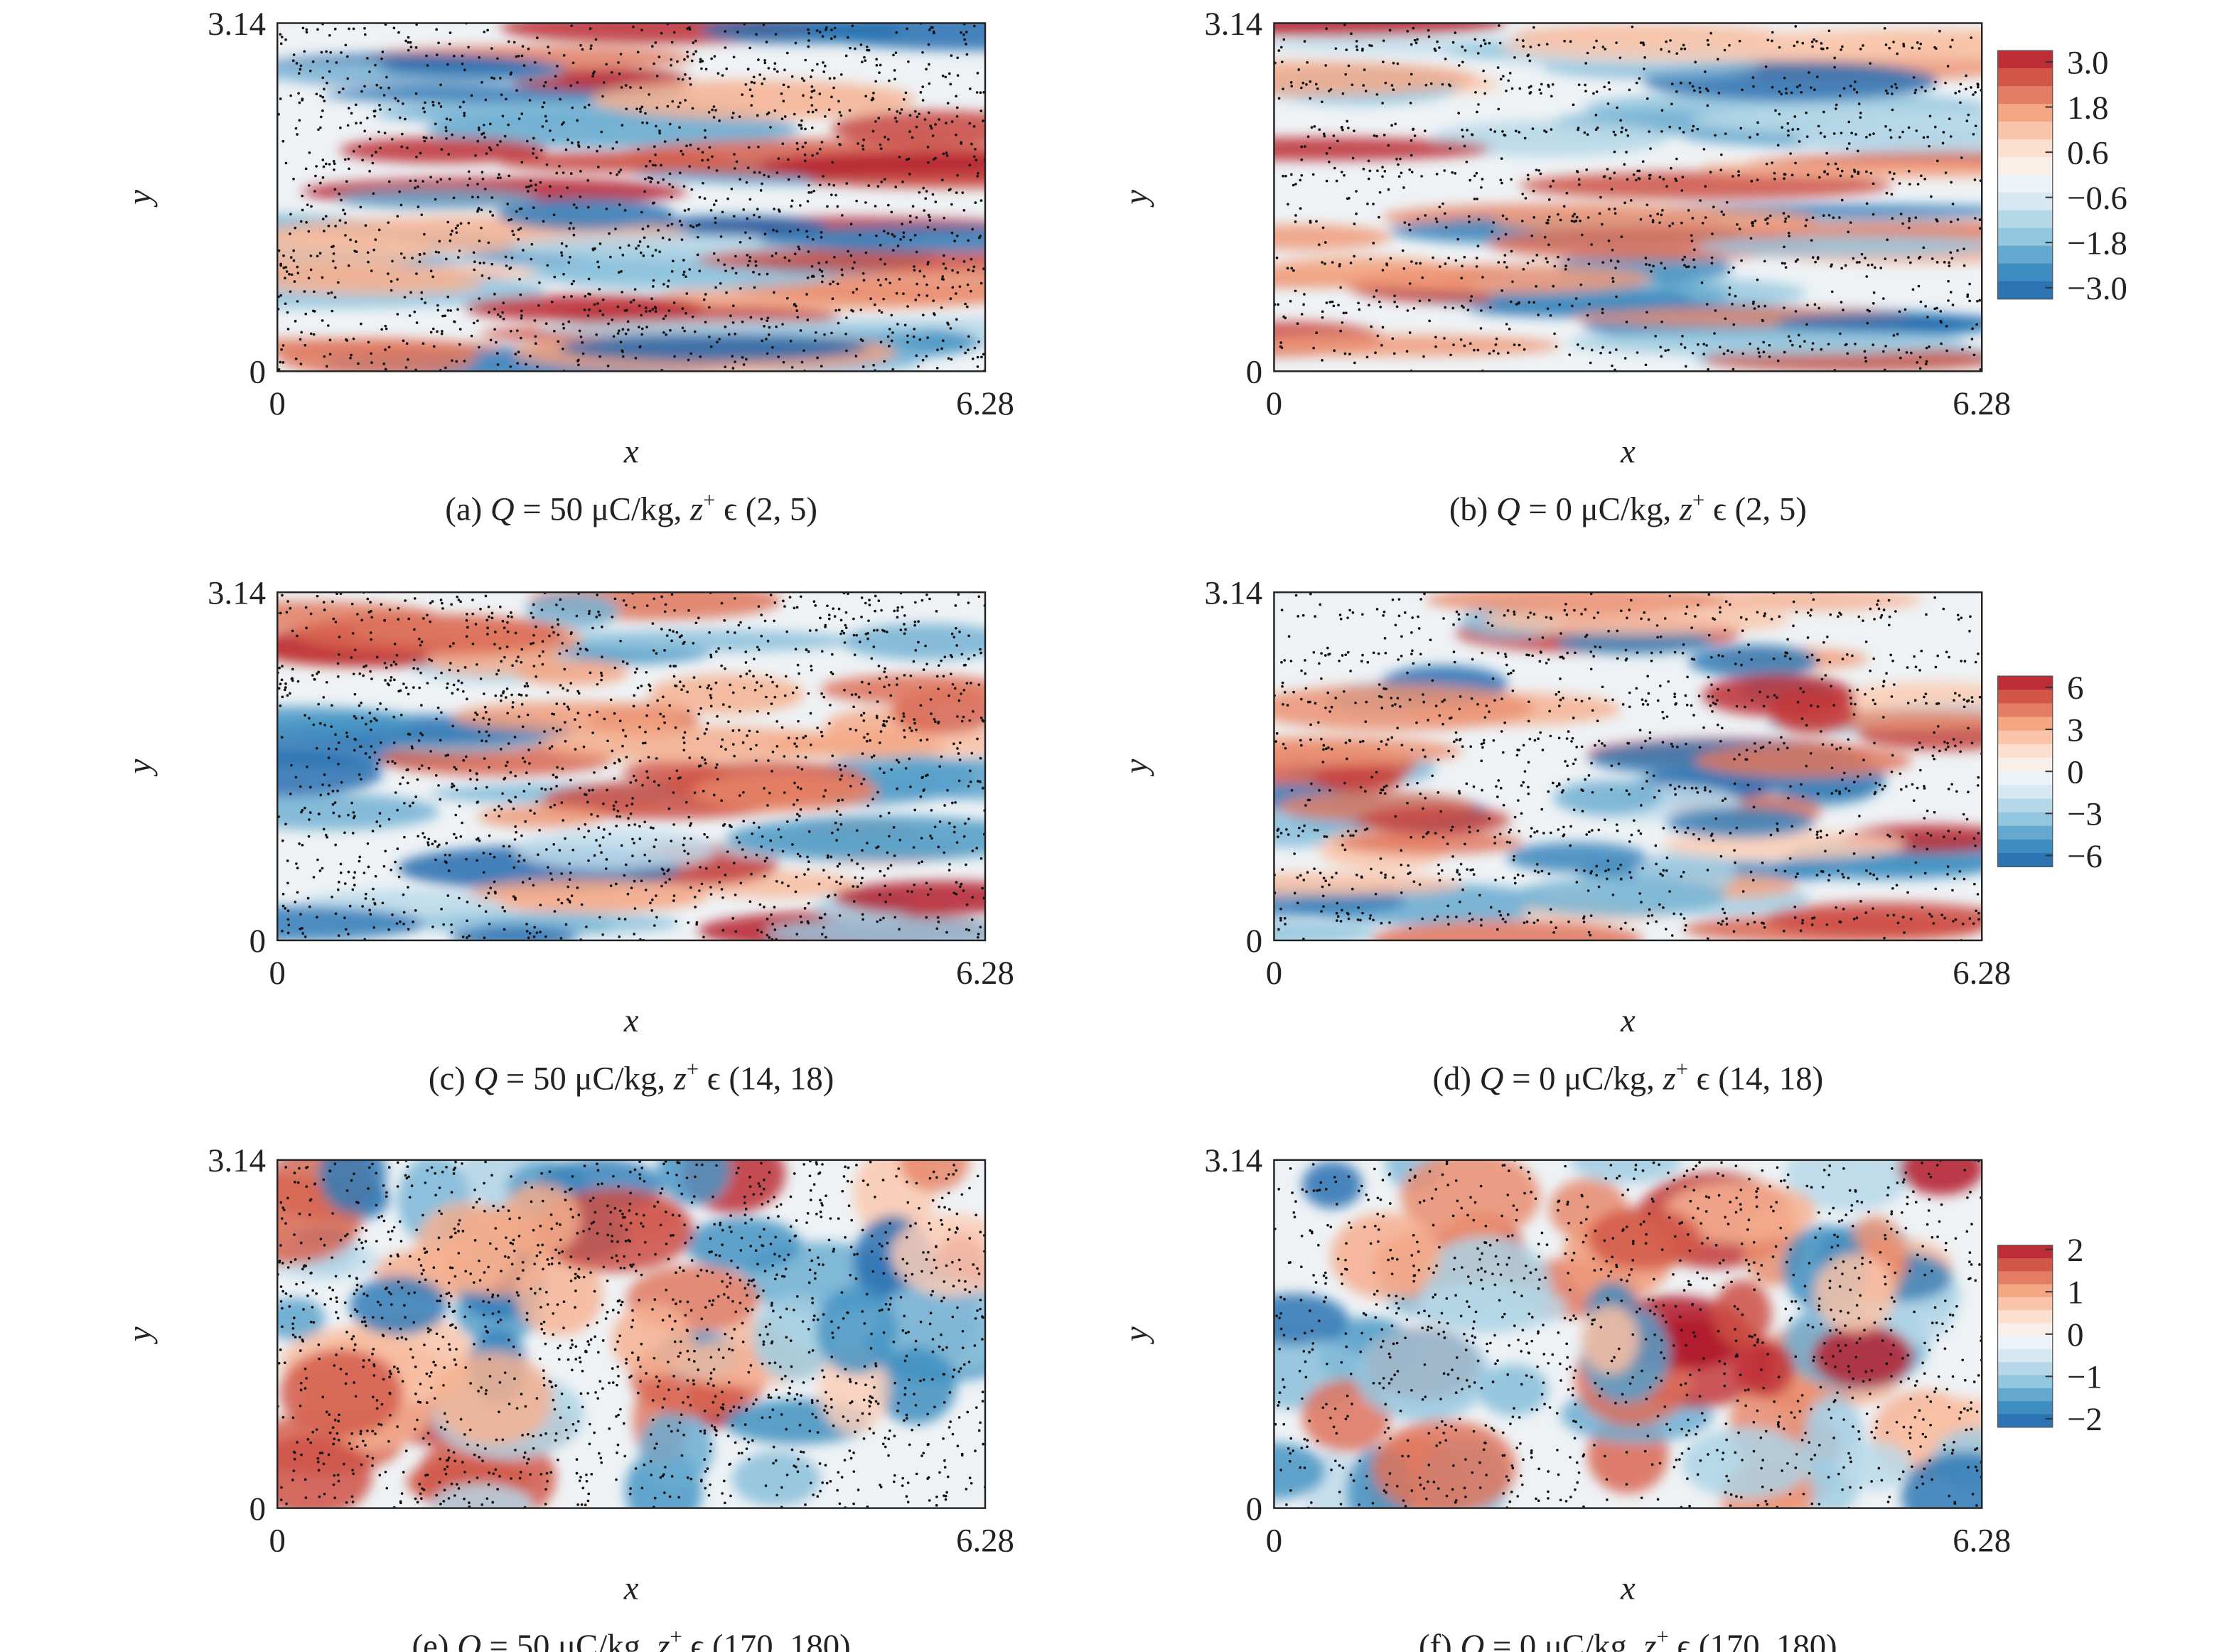 This screenshot has height=1652, width=2239. I want to click on caption: (f) Q = 0 μC/kg, z+ ϵ (170, 180), so click(1628, 1638).